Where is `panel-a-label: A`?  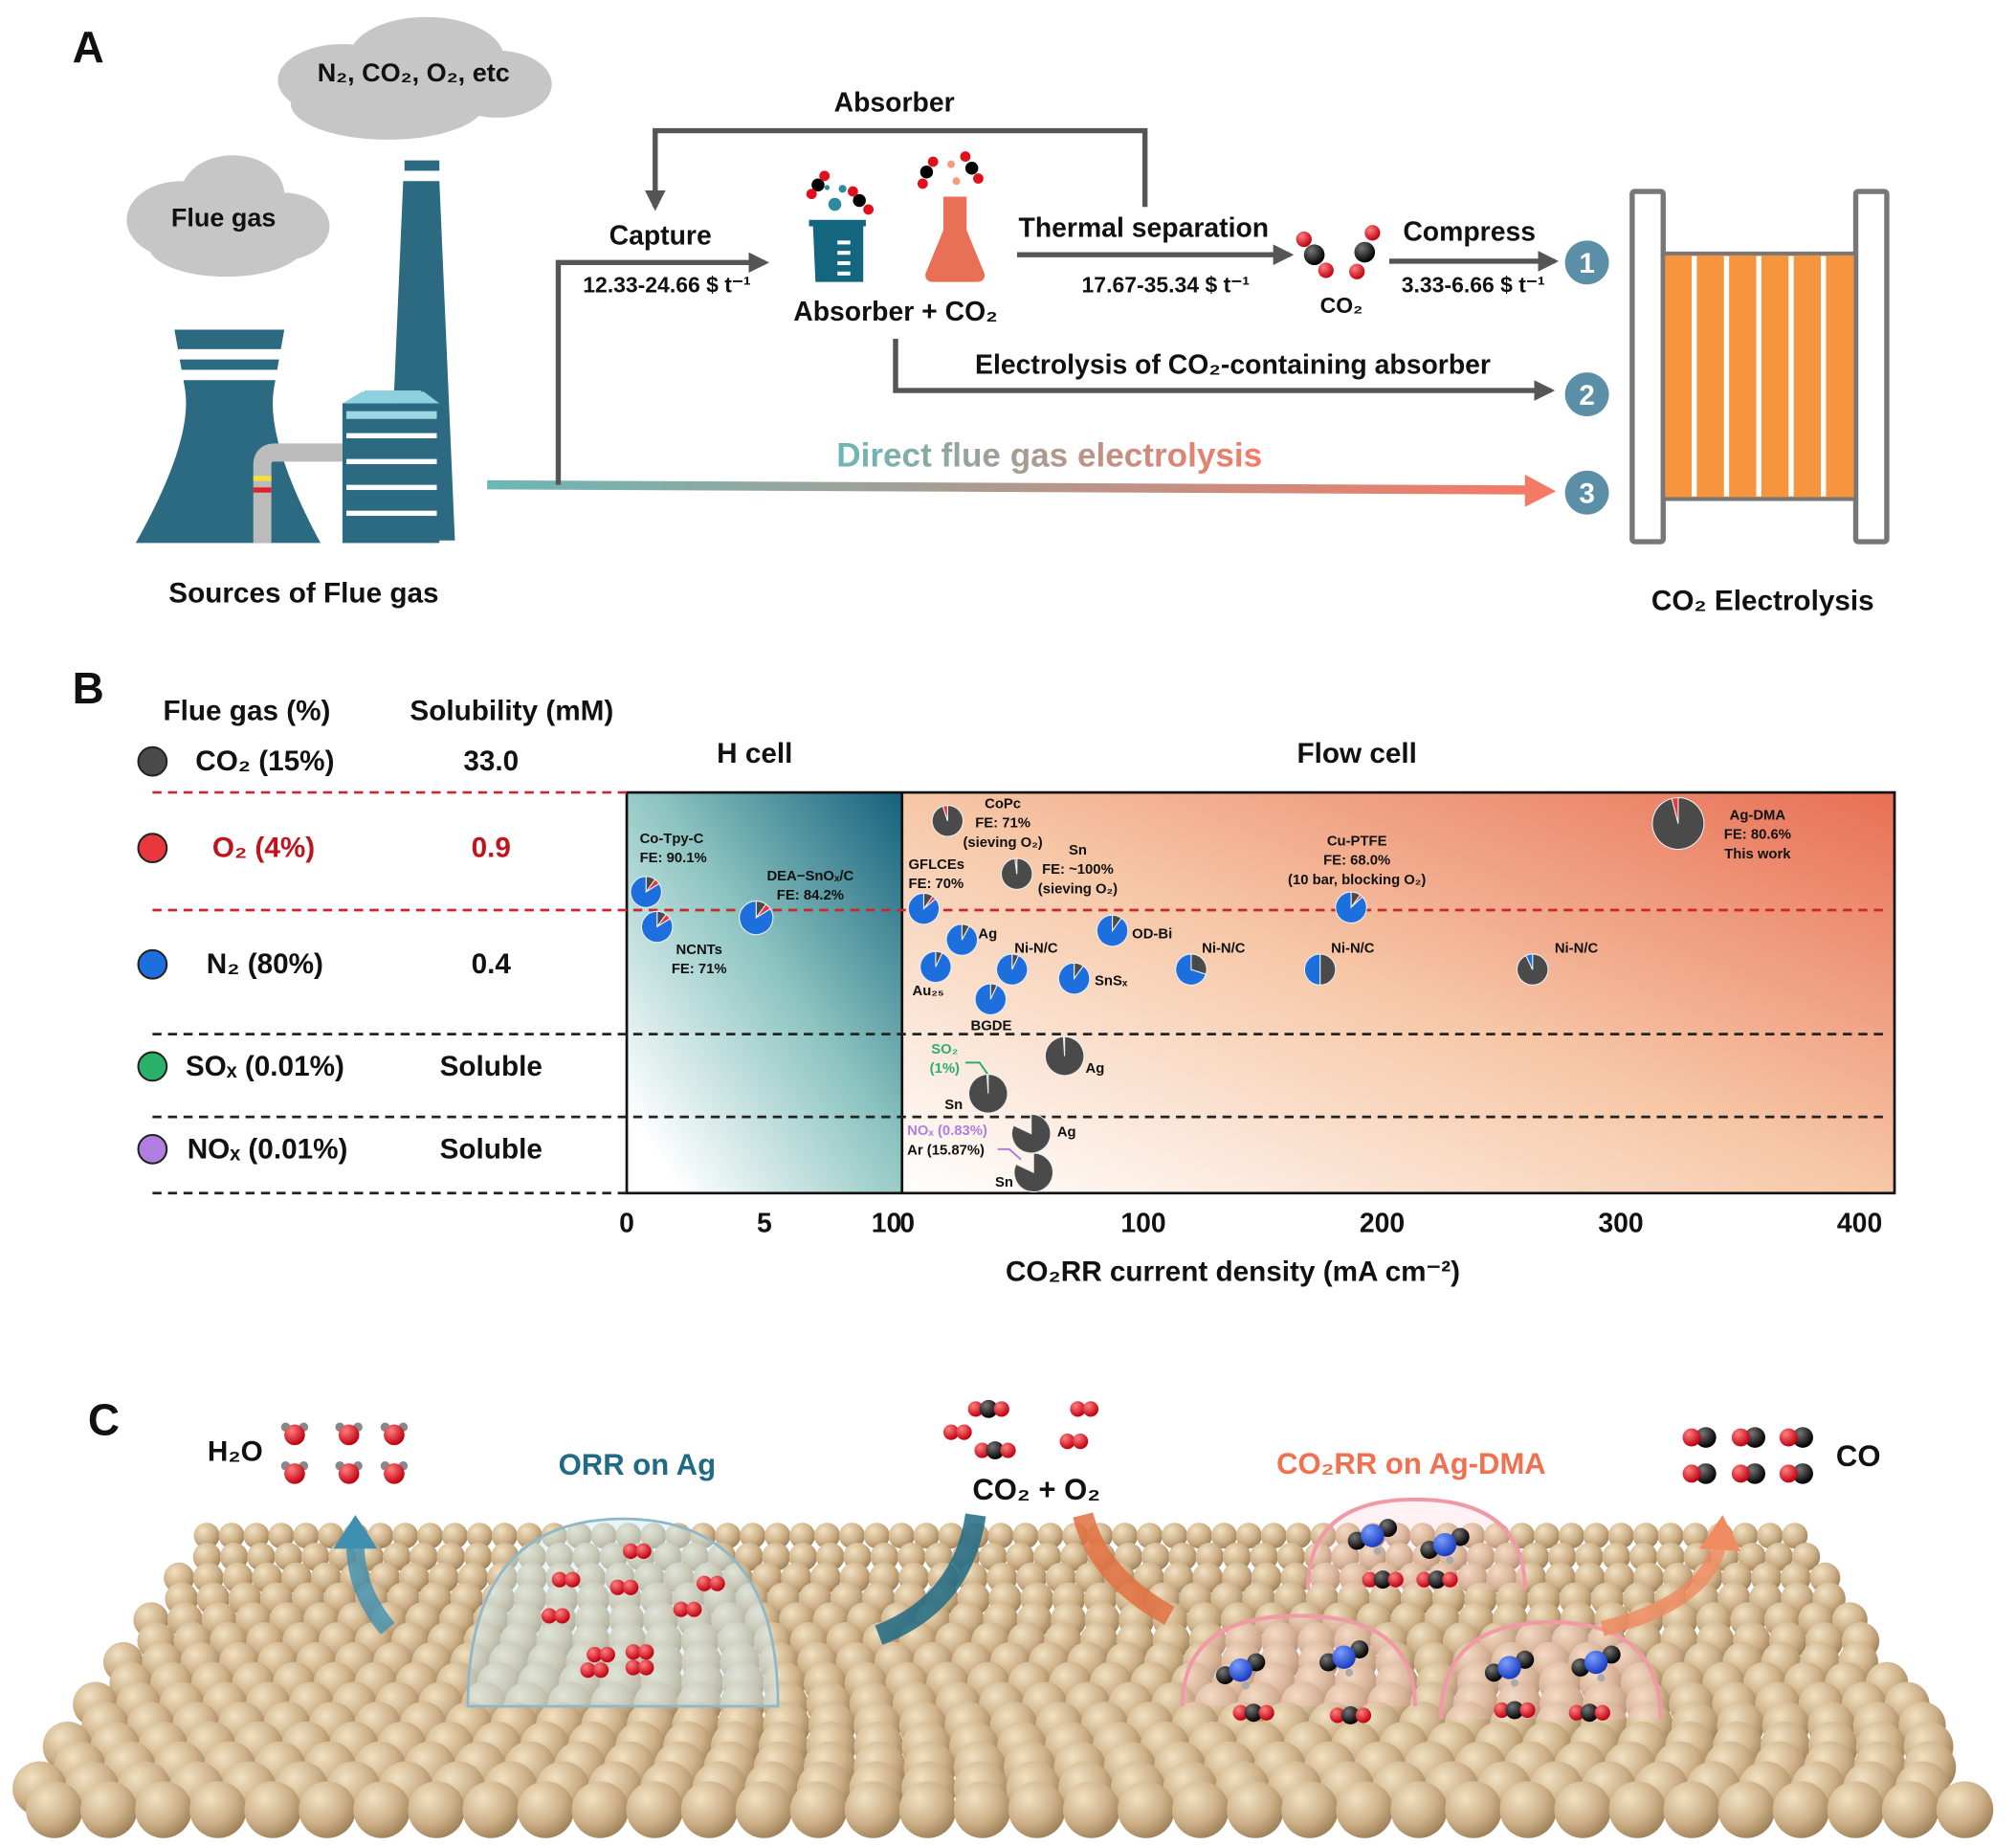
panel-a-label: A is located at coordinates (88, 47).